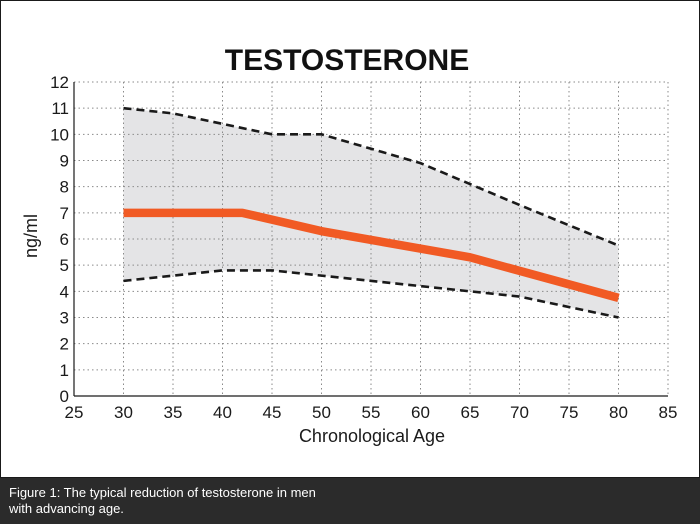  Describe the element at coordinates (371, 294) in the screenshot. I see `lower-range-dashed-line` at that location.